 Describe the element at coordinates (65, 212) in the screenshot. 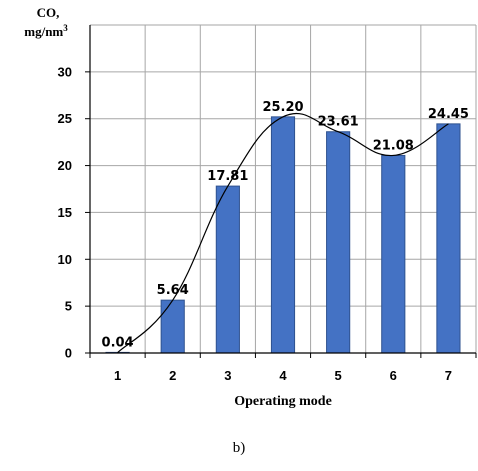

I see `y-tick-label: 15` at that location.